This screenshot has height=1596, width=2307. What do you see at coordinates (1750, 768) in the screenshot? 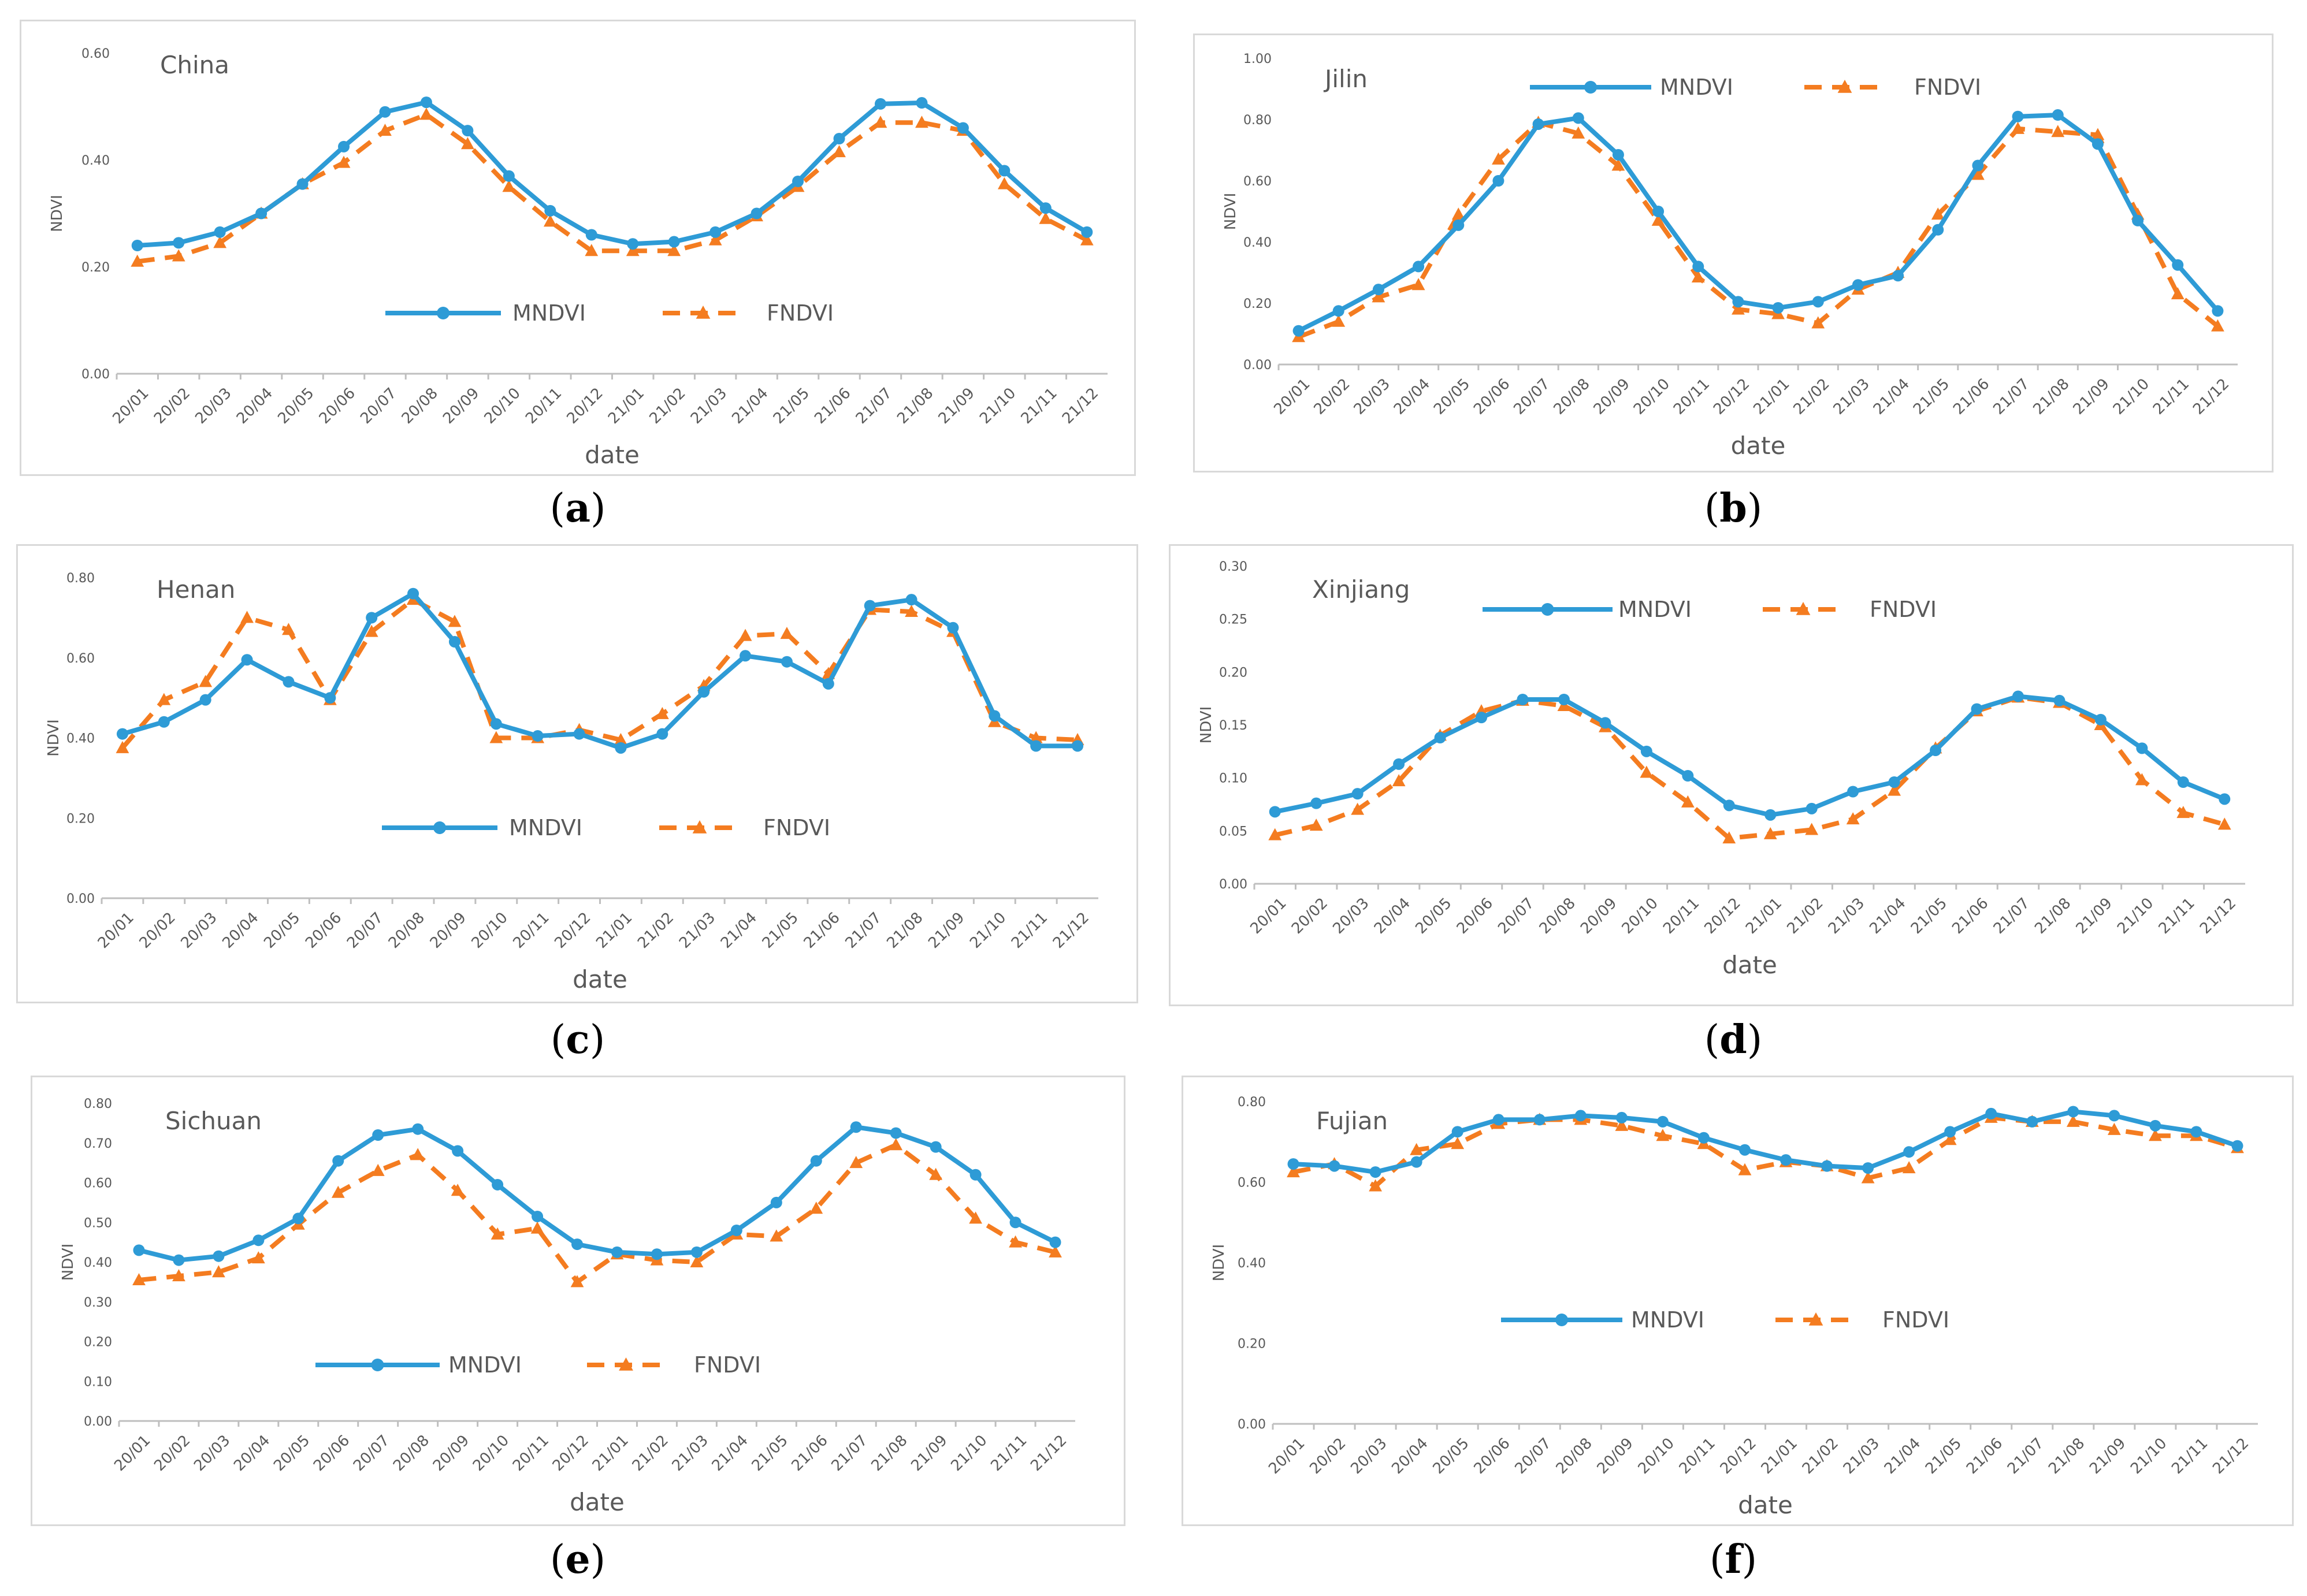
I see `fndvi-line` at bounding box center [1750, 768].